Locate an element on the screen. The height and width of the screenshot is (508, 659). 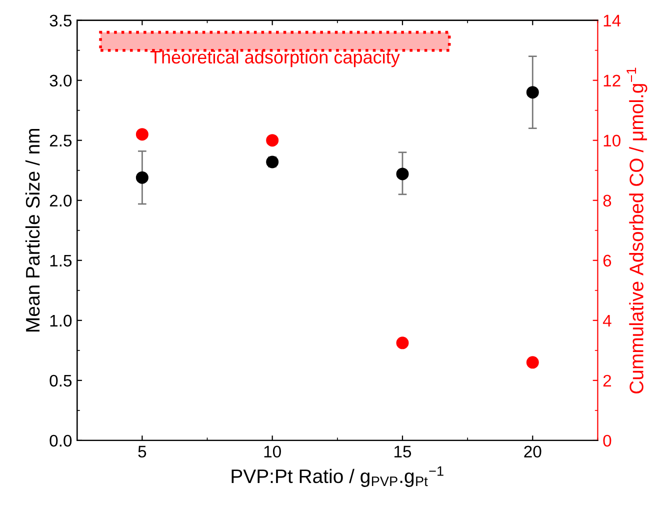
y-tick-label: 3.5 is located at coordinates (61, 20).